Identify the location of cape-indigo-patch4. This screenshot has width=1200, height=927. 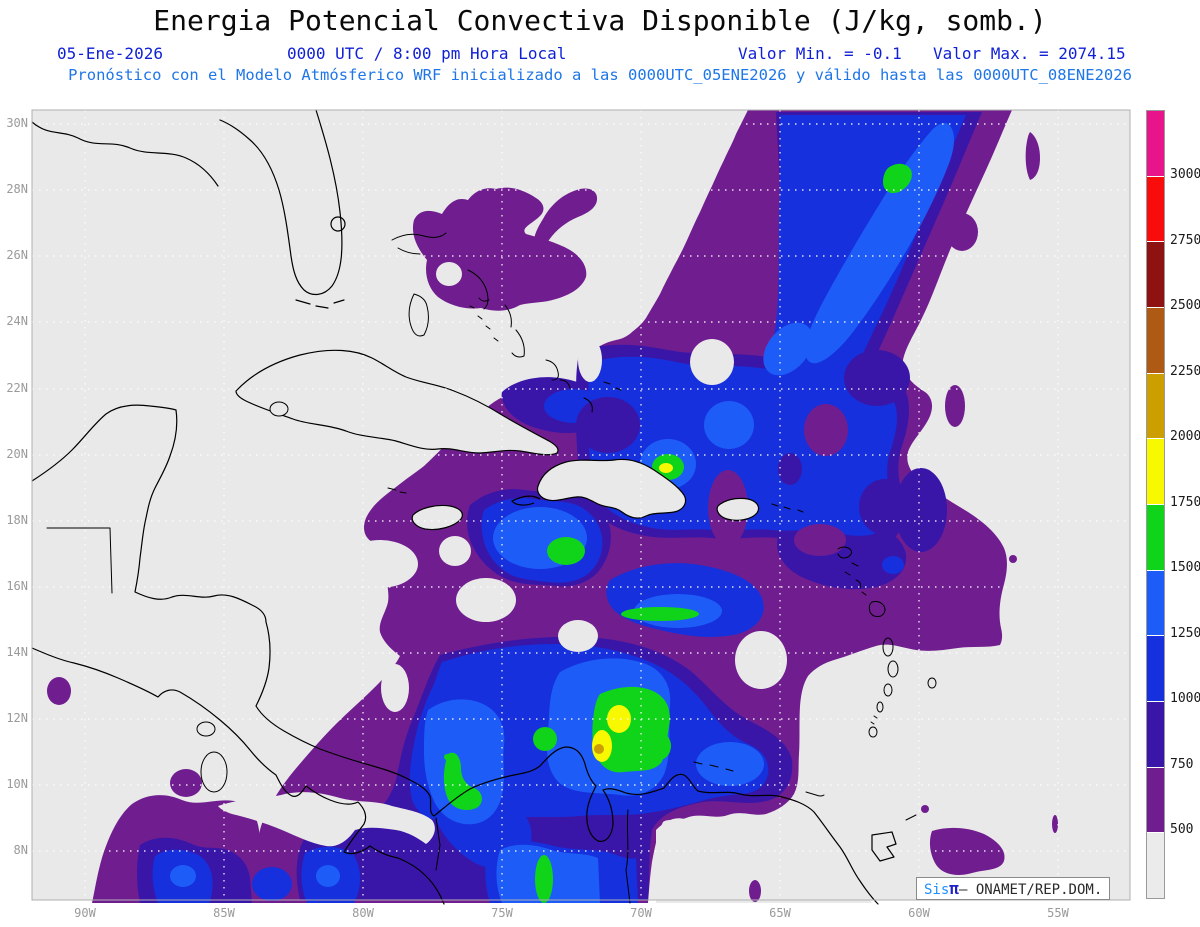
(790, 469).